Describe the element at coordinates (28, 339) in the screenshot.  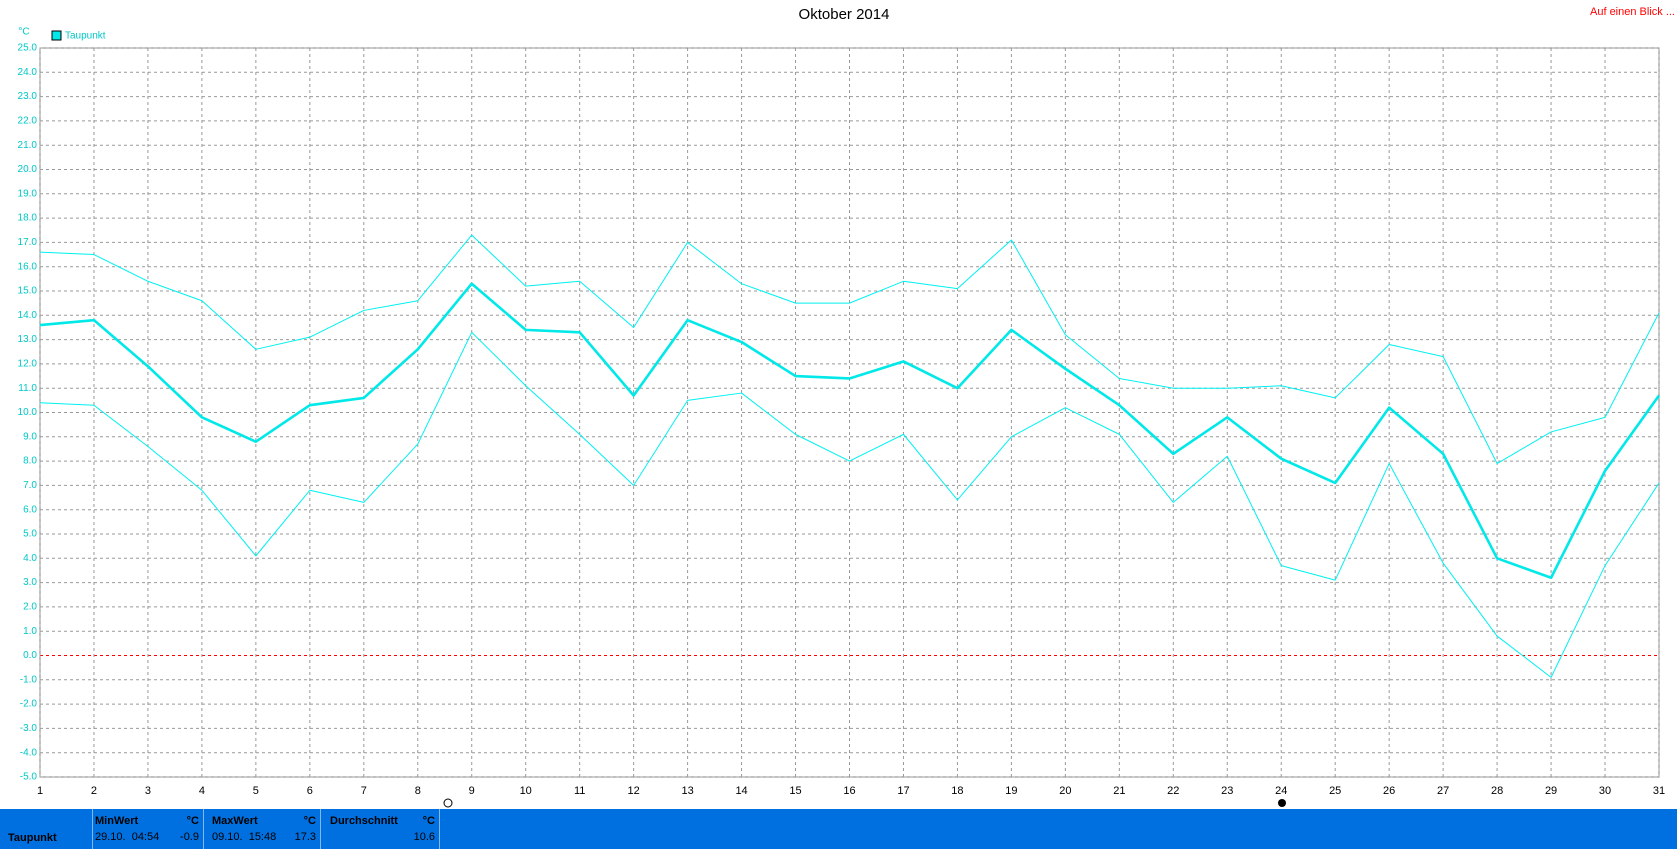
I see `y-tick-label: 13.0` at that location.